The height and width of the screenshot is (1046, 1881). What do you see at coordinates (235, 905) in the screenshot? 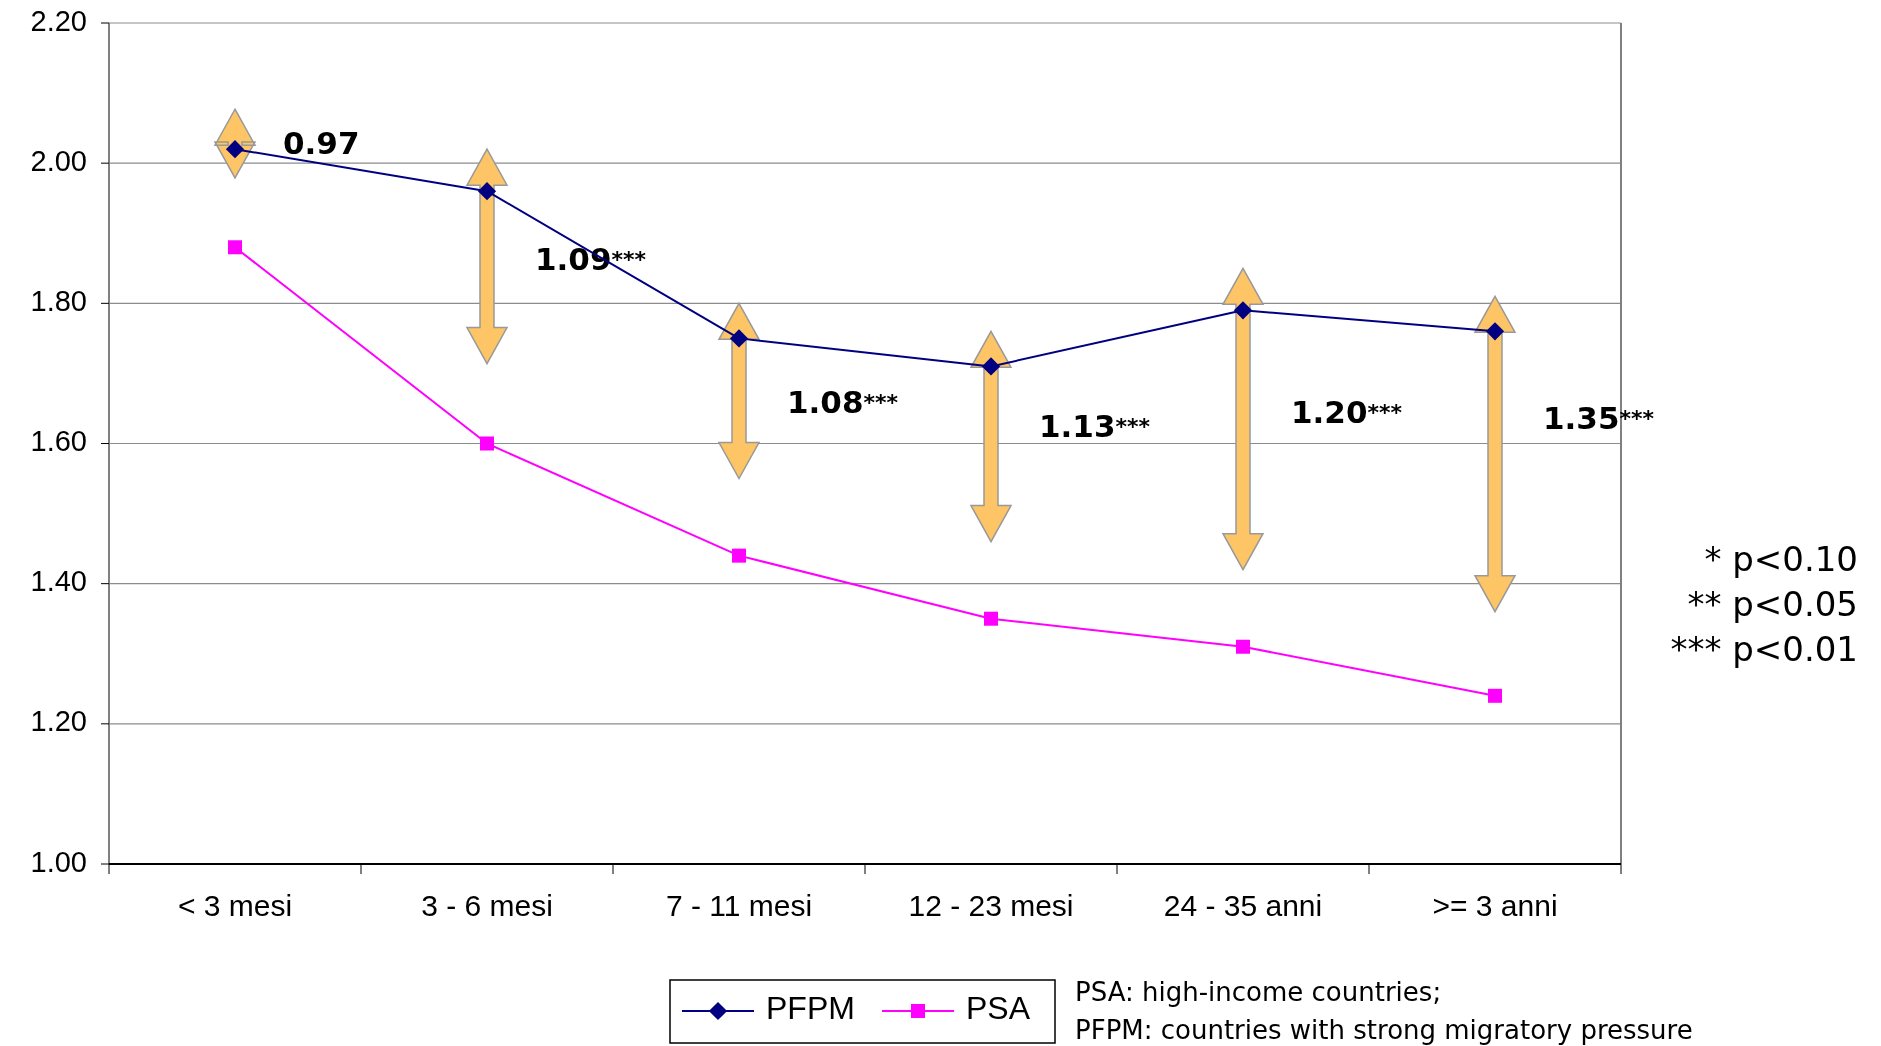
I see `x-tick-label: < 3 mesi` at bounding box center [235, 905].